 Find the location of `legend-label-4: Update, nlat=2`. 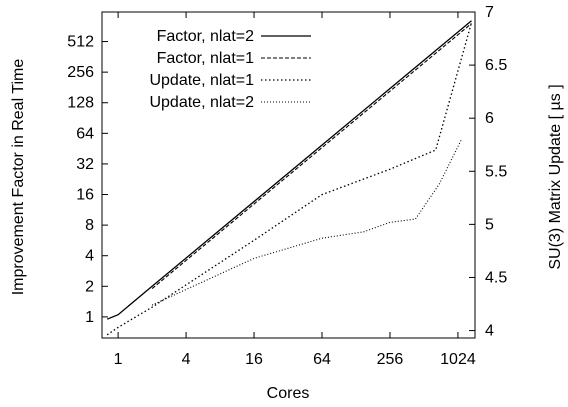

legend-label-4: Update, nlat=2 is located at coordinates (201, 102).